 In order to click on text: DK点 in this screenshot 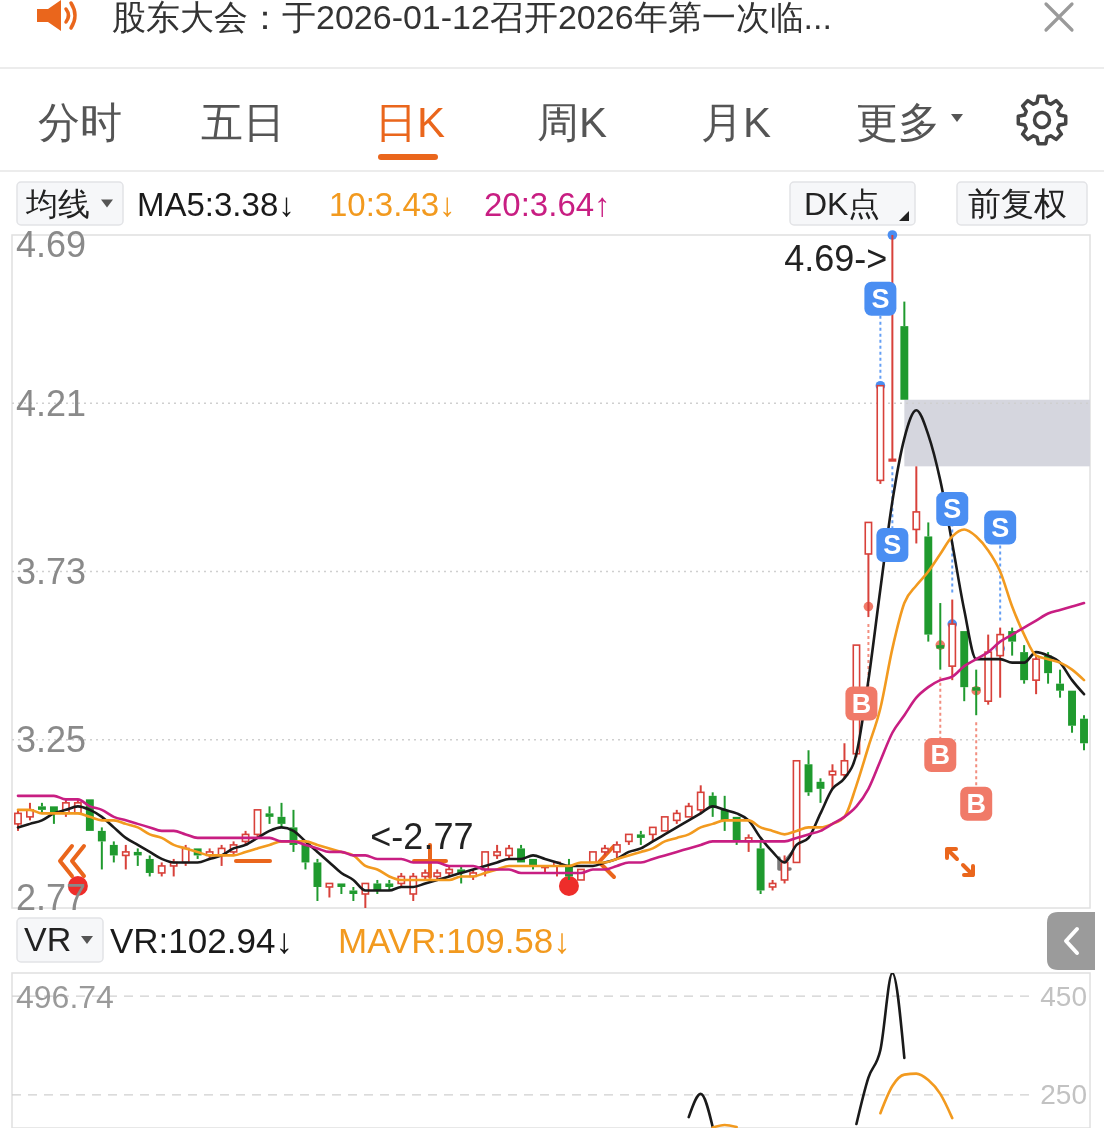, I will do `click(842, 203)`.